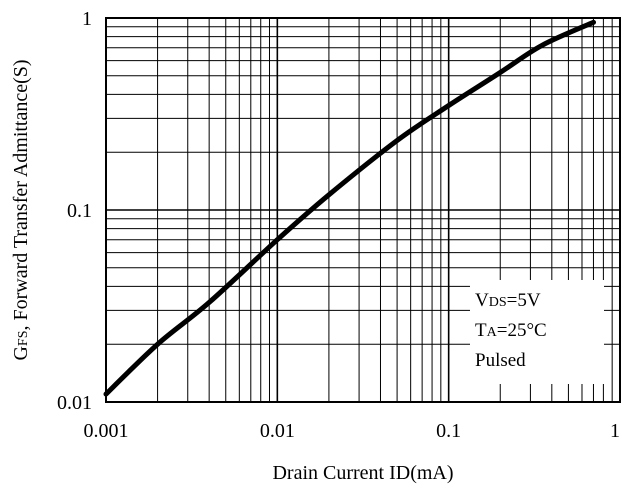 The width and height of the screenshot is (624, 491). What do you see at coordinates (106, 431) in the screenshot?
I see `x-tick-label: 0.001` at bounding box center [106, 431].